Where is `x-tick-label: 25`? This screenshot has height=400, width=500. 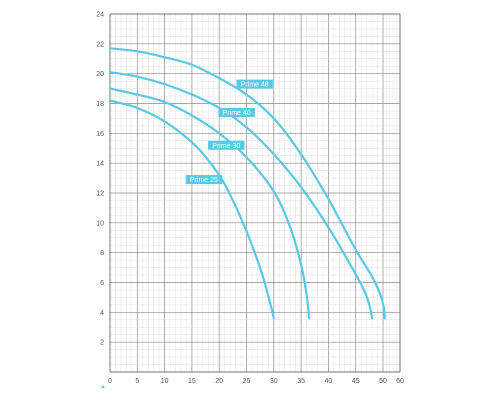 x-tick-label: 25 is located at coordinates (247, 381).